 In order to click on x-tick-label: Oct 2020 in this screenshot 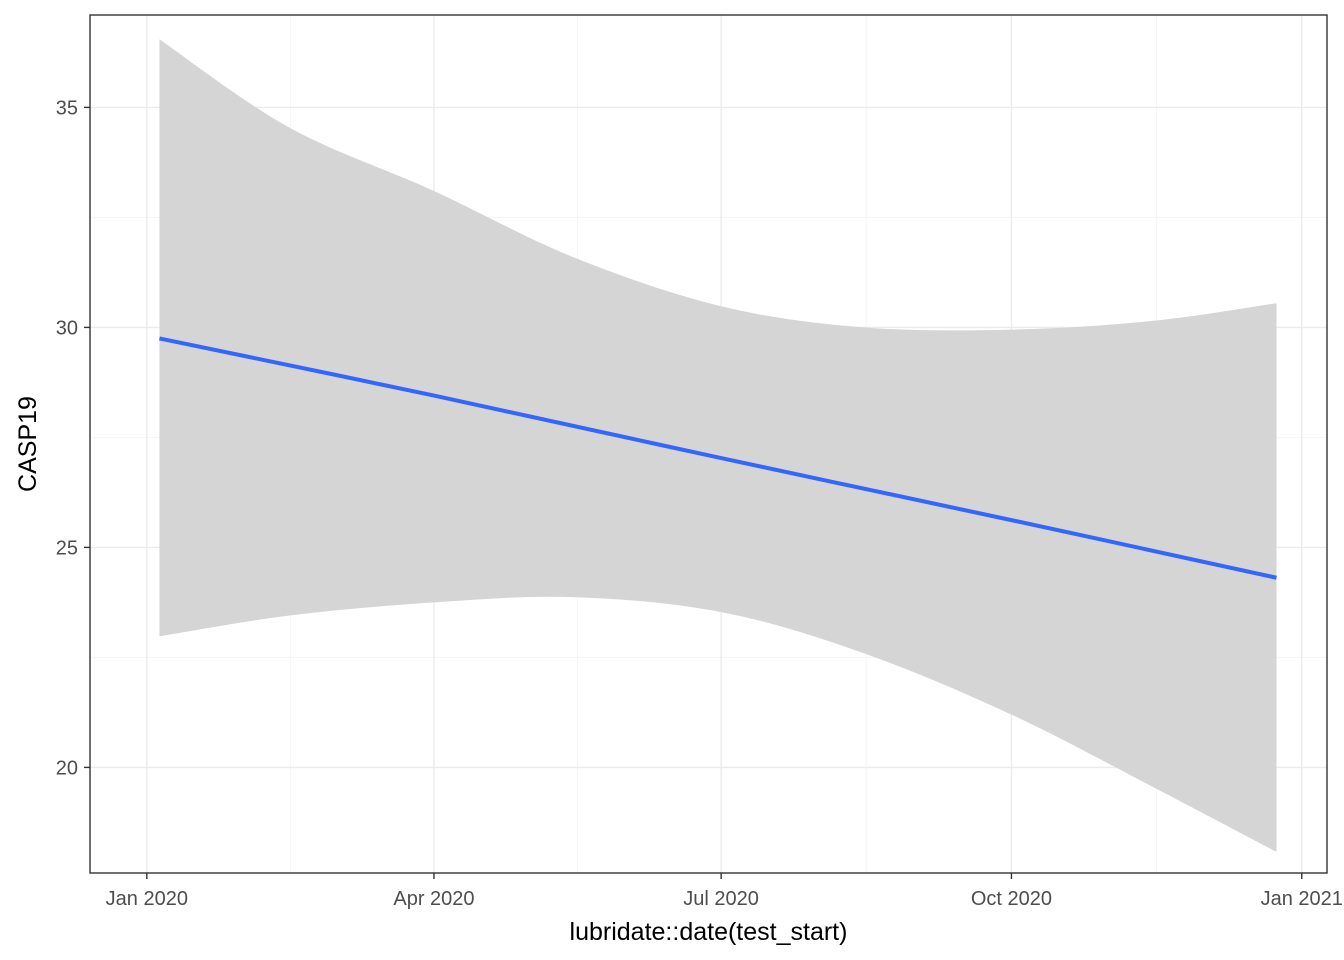, I will do `click(1011, 899)`.